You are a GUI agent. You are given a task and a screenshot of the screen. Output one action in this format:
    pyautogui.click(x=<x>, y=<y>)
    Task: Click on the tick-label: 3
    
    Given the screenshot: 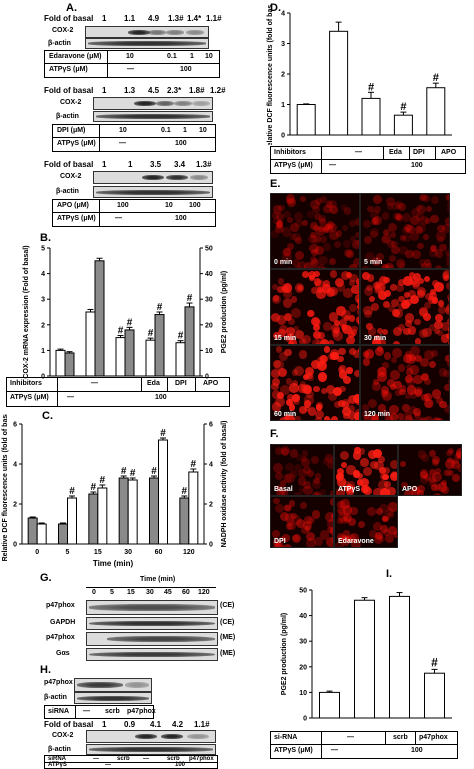 What is the action you would take?
    pyautogui.click(x=43, y=300)
    